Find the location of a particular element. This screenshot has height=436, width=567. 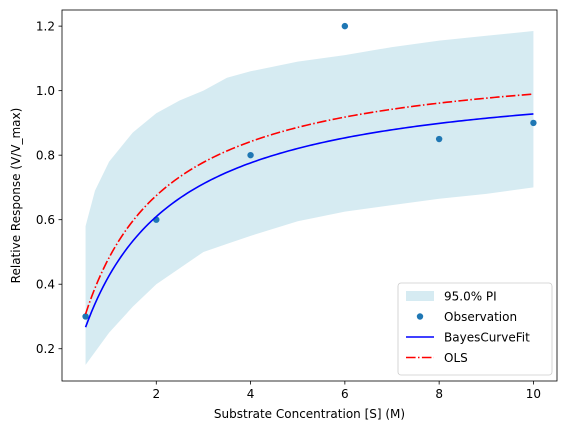

y-tick-label: 1.2 is located at coordinates (45, 26).